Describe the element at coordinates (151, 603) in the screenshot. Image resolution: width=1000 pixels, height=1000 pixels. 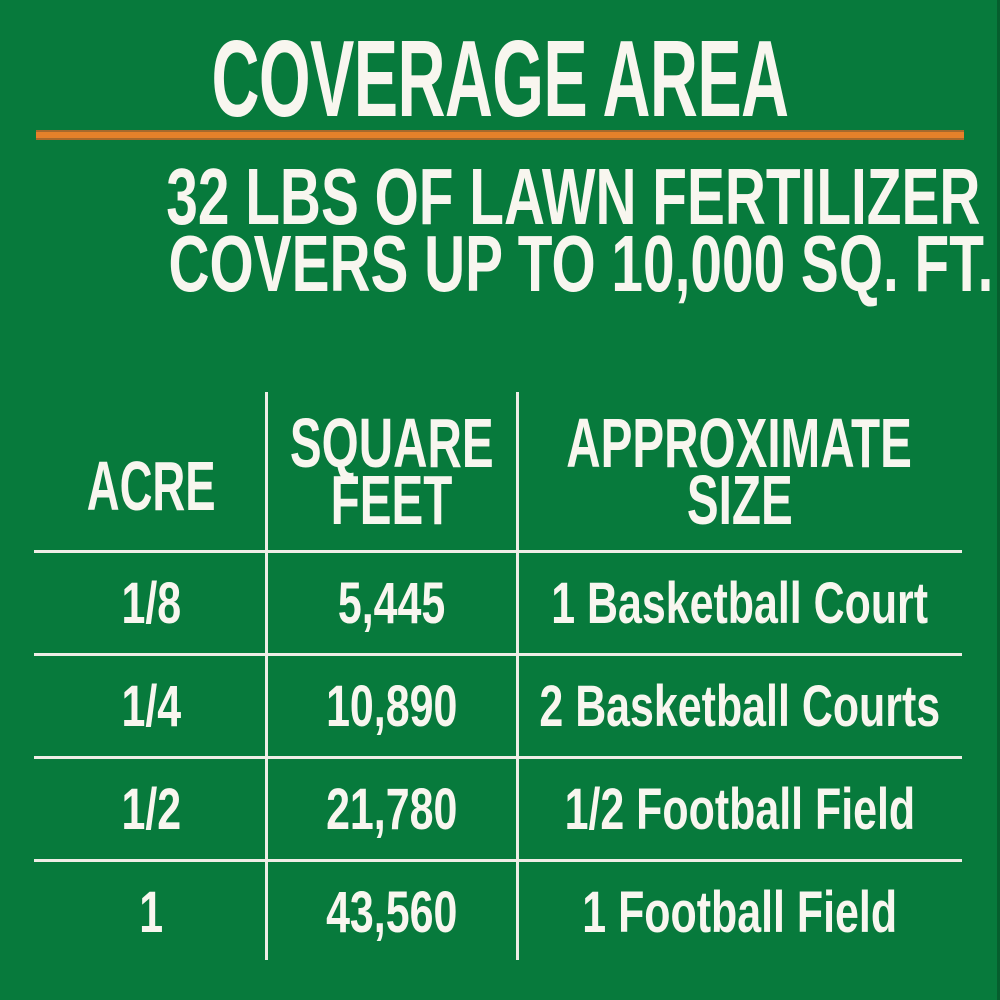
I see `table-row-1-acre: 1/8` at that location.